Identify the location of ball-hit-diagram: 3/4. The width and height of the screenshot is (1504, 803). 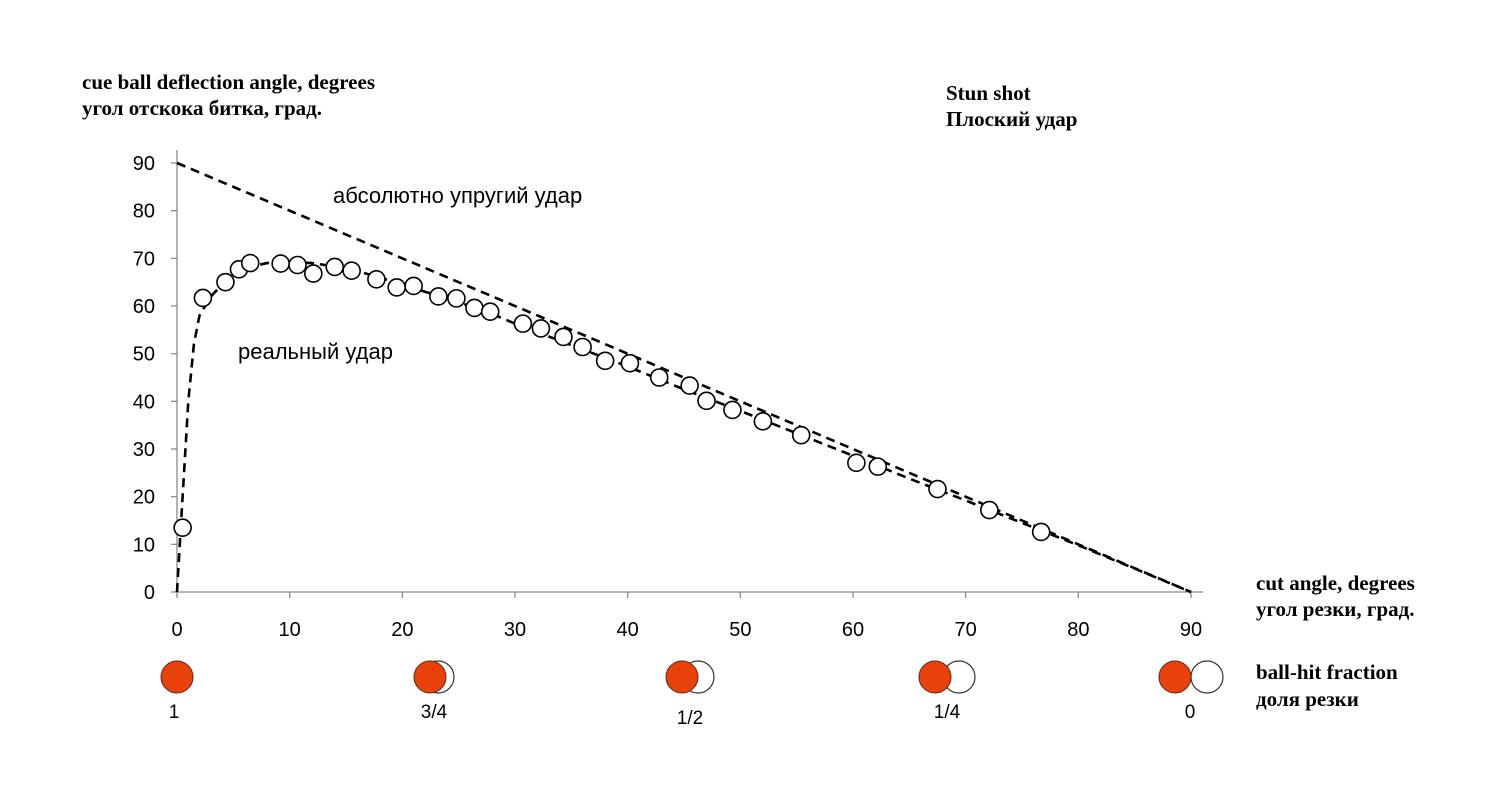
(434, 691).